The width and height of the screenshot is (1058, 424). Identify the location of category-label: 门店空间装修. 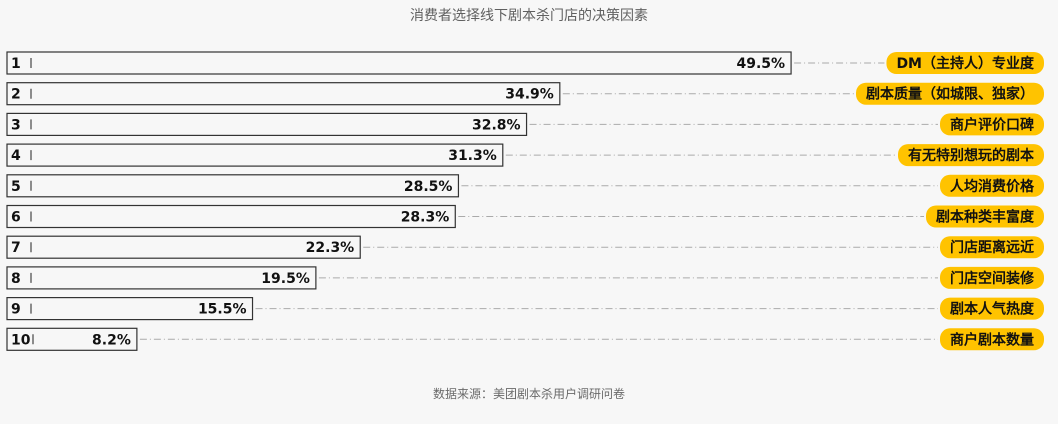
(992, 278).